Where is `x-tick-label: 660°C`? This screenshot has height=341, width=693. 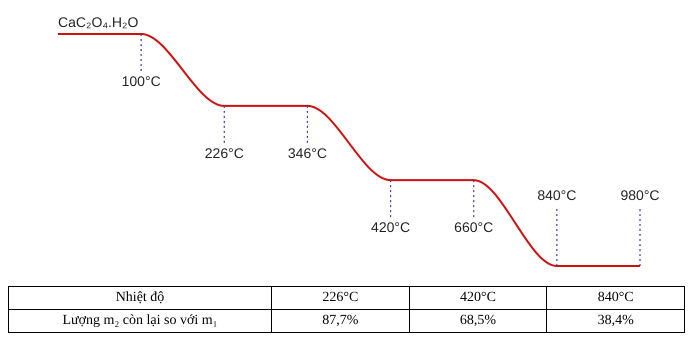 x-tick-label: 660°C is located at coordinates (474, 227).